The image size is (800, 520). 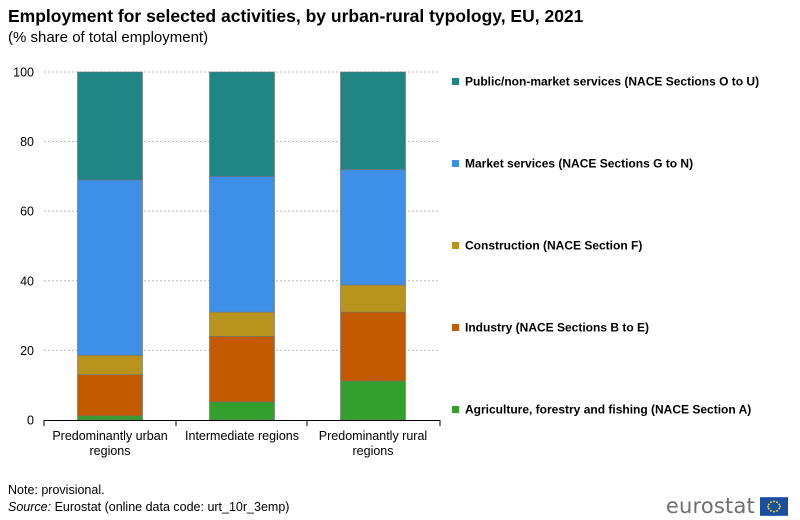 I want to click on eurostat-logo: eurostat, so click(x=727, y=506).